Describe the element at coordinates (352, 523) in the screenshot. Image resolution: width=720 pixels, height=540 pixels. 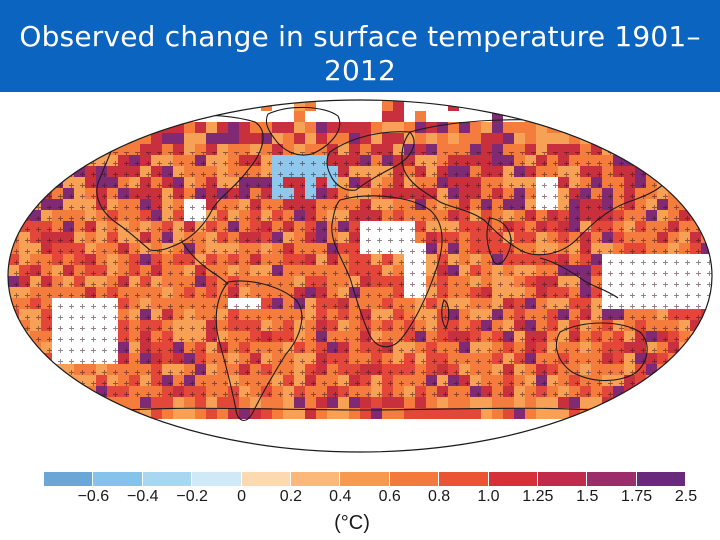
I see `legend-unit: (°C)` at that location.